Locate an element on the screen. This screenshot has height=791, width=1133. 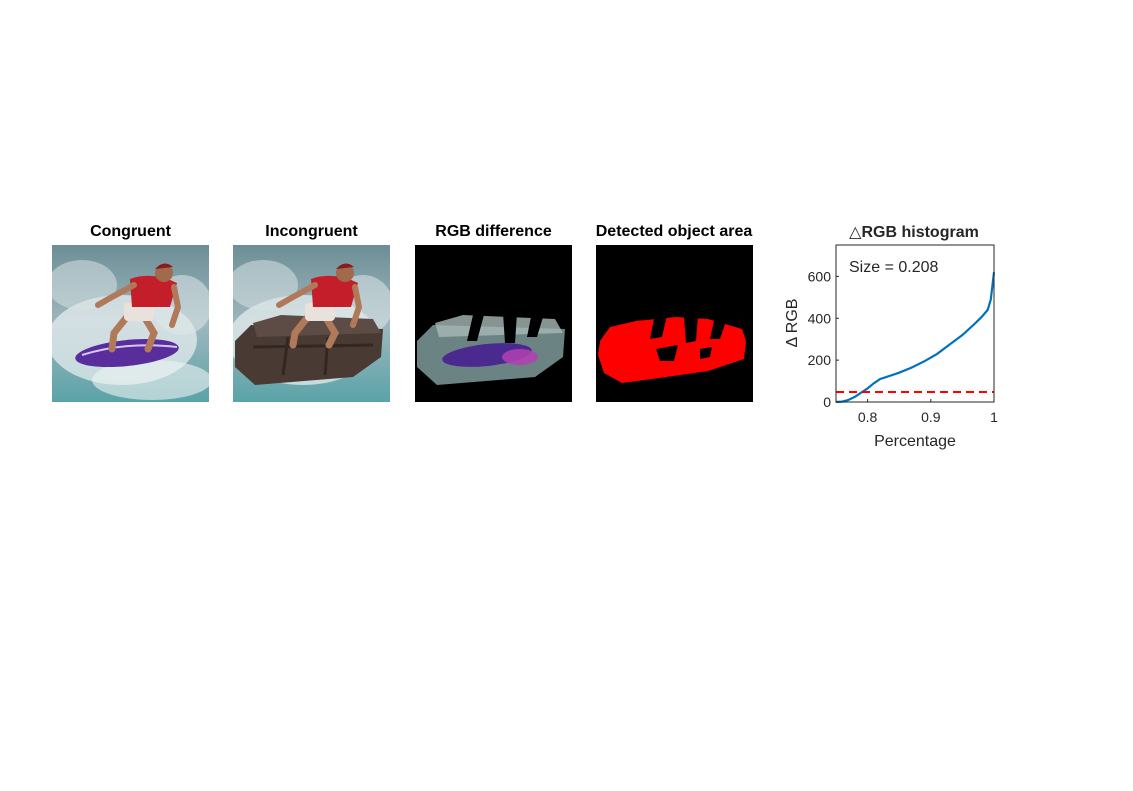
axis-ticks: 0.8 0.9 1 0 200 400 600 is located at coordinates (903, 346).